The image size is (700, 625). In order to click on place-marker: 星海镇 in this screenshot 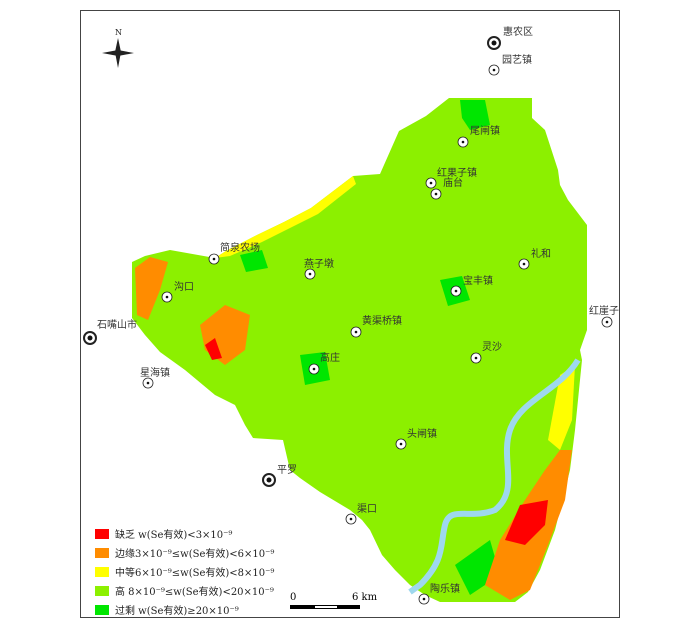, I will do `click(155, 377)`.